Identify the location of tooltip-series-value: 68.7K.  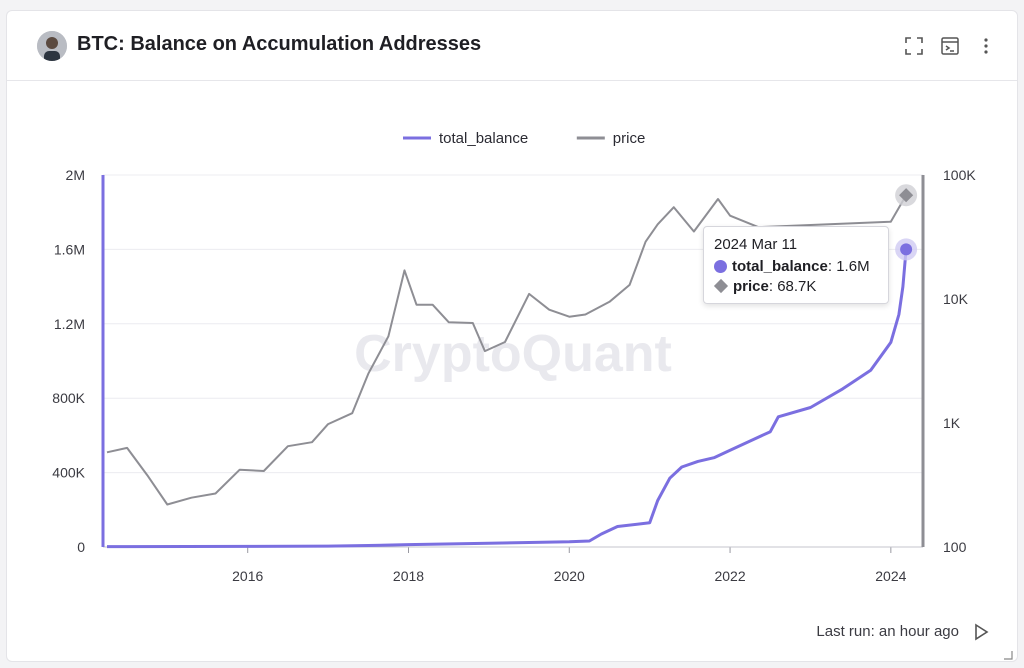
(797, 286).